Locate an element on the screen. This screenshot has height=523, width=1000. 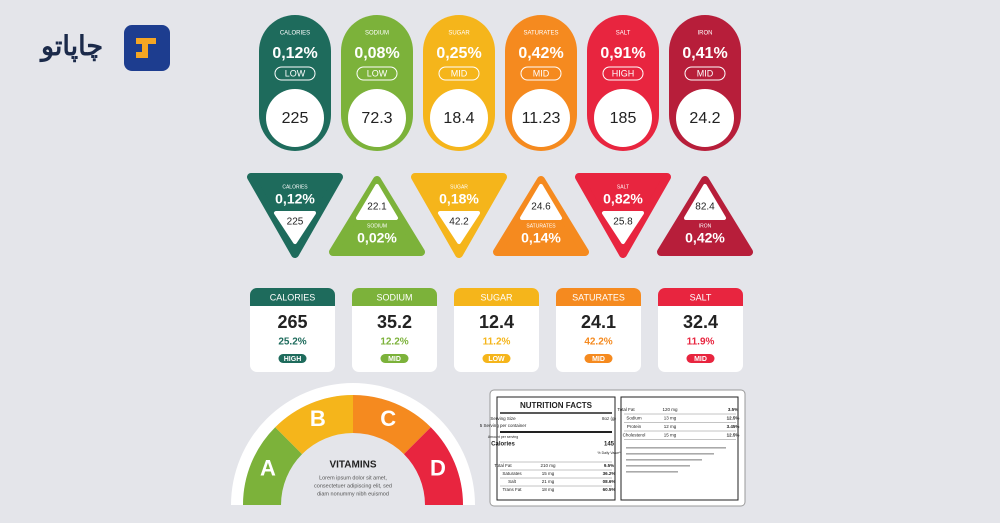
triangle-value: 225 is located at coordinates (295, 222).